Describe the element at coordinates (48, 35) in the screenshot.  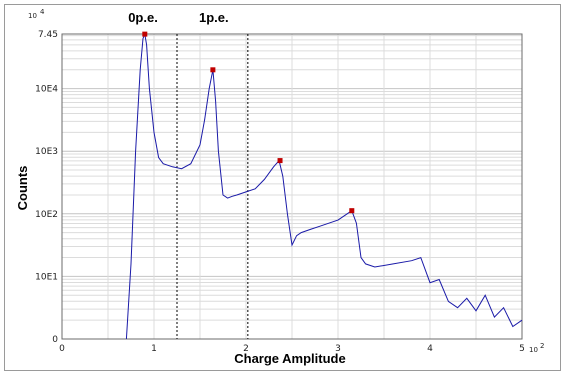
I see `y-tick-label: 7.45` at that location.